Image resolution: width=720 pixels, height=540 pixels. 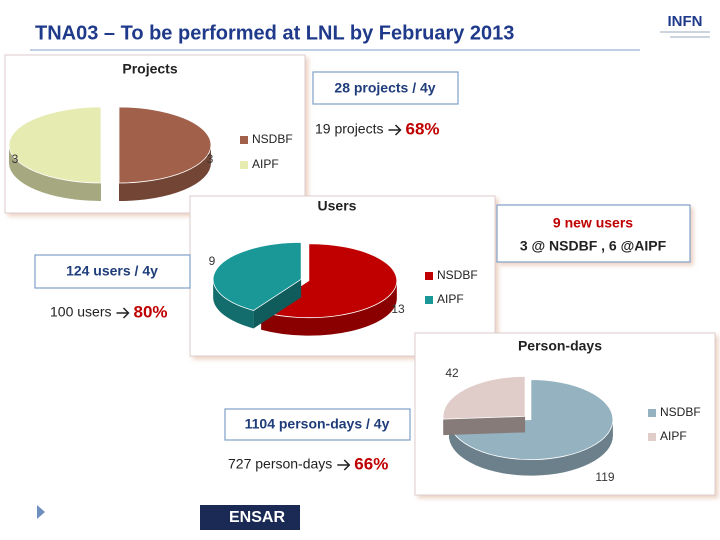 I want to click on note-text: 1104 person-days / 4y, so click(x=317, y=424).